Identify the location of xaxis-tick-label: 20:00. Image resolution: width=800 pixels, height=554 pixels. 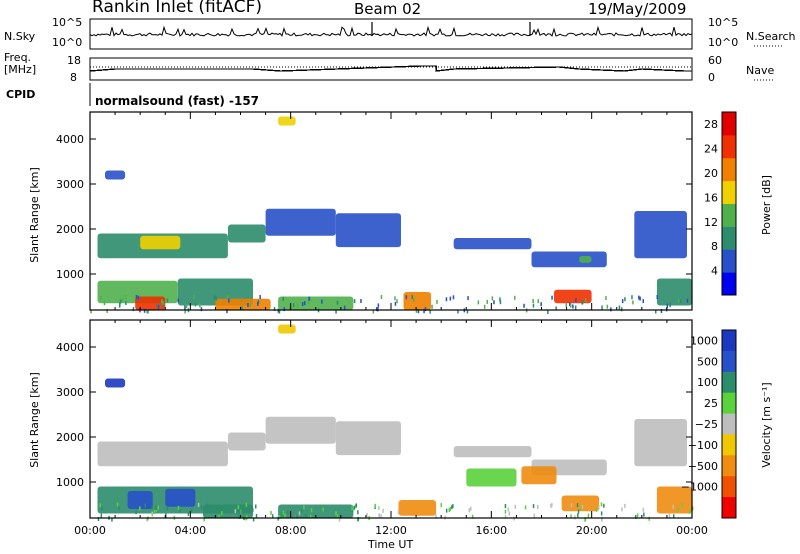
(592, 530).